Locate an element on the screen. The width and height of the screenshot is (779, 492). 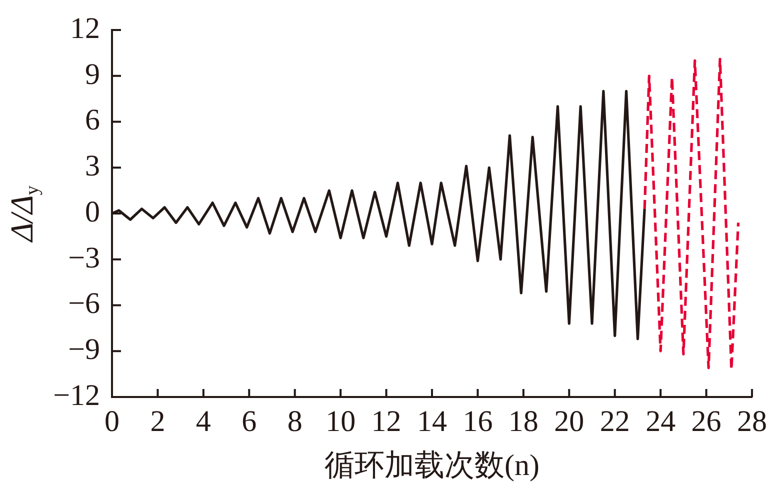
y-tick-label: 12 is located at coordinates (85, 28).